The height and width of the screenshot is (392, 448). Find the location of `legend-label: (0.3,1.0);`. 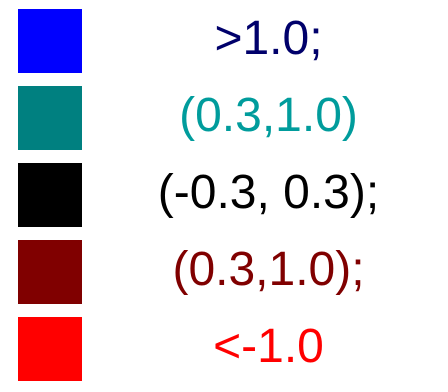

legend-label: (0.3,1.0); is located at coordinates (268, 269).